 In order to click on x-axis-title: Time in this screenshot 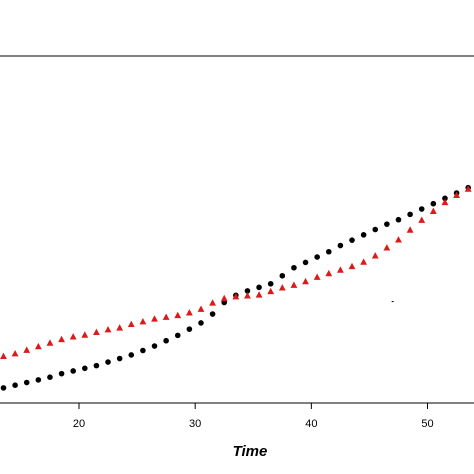, I will do `click(250, 451)`.